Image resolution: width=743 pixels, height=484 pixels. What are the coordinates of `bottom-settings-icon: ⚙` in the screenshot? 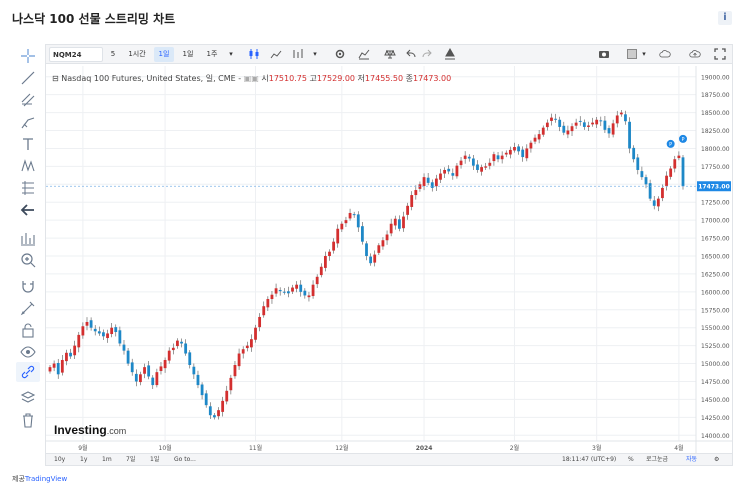 It's located at (717, 459).